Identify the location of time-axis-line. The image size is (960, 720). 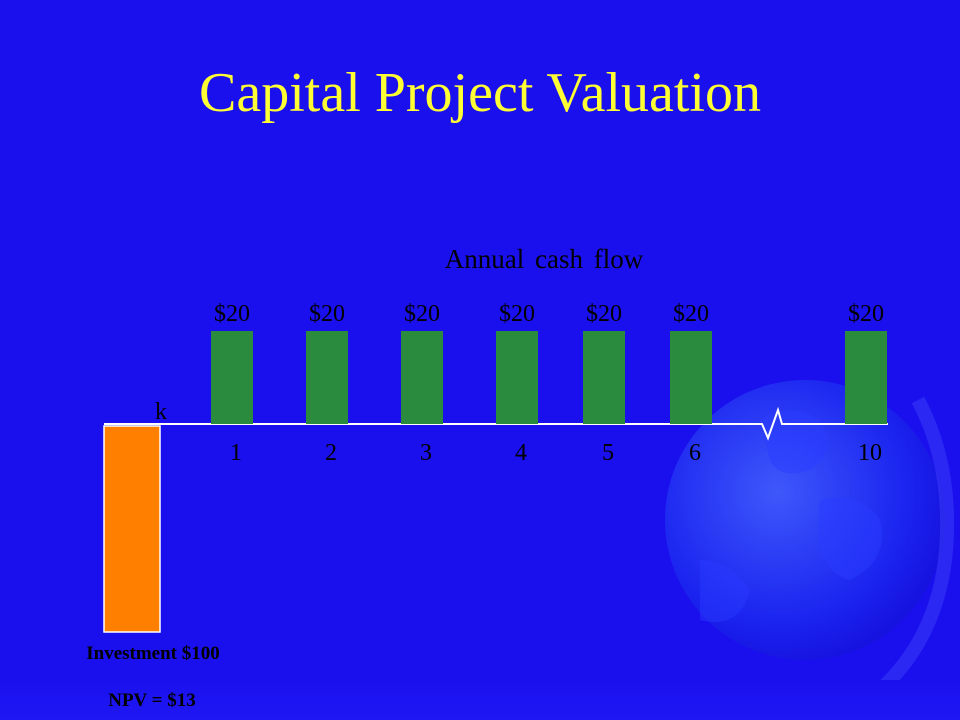
(496, 423).